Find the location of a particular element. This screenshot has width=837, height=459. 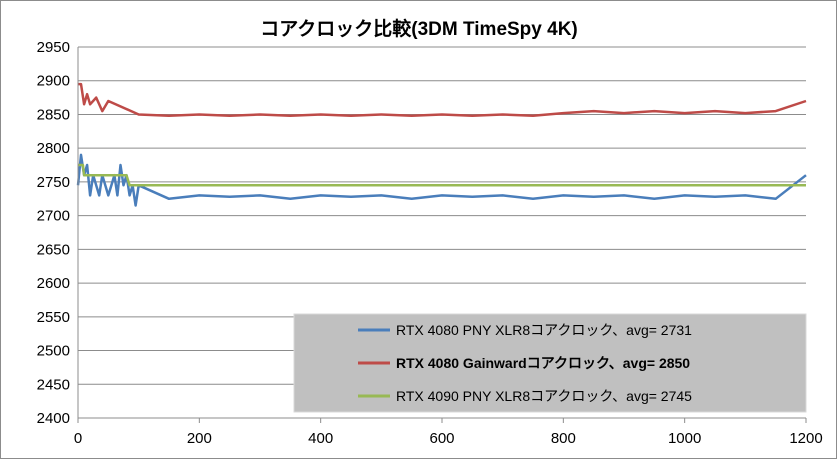

x-tick-label: 600 is located at coordinates (441, 438).